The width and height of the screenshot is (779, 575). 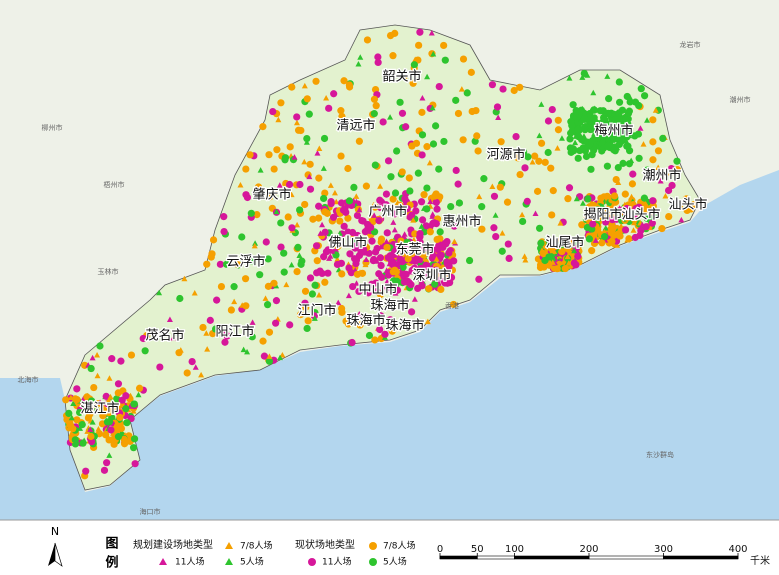 I want to click on north-arrow, so click(x=58, y=554).